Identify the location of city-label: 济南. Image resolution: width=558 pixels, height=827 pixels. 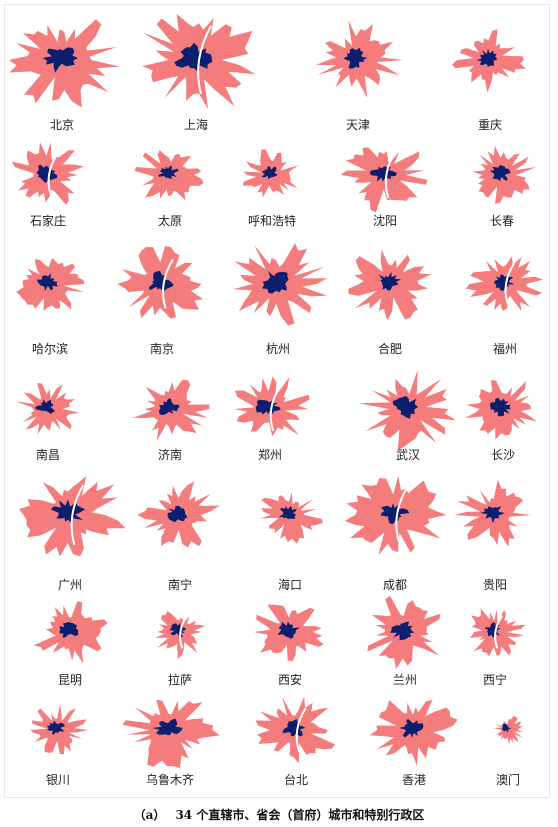
(169, 455).